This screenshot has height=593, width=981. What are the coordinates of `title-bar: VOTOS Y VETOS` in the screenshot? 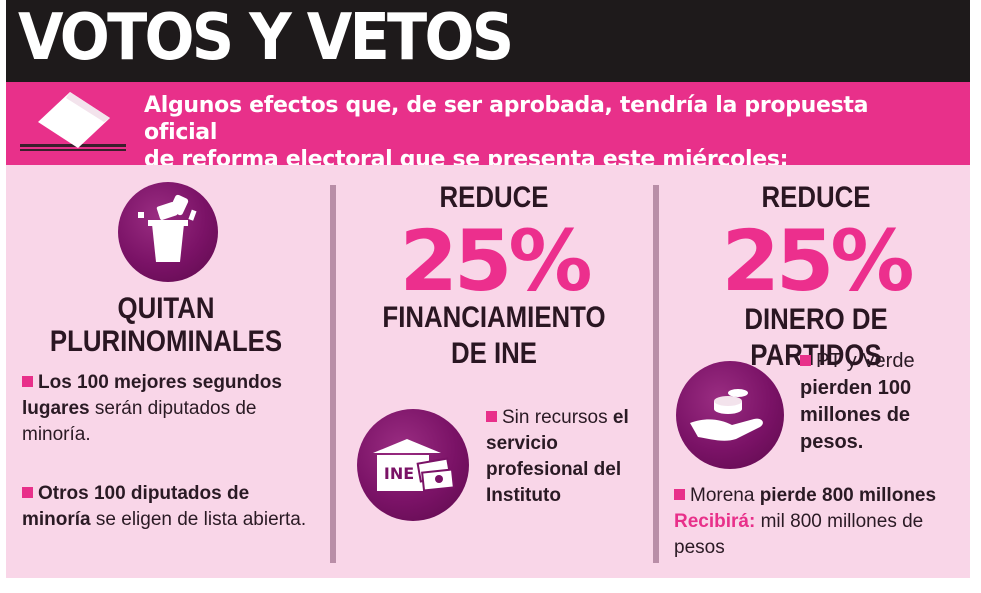 It's located at (488, 41).